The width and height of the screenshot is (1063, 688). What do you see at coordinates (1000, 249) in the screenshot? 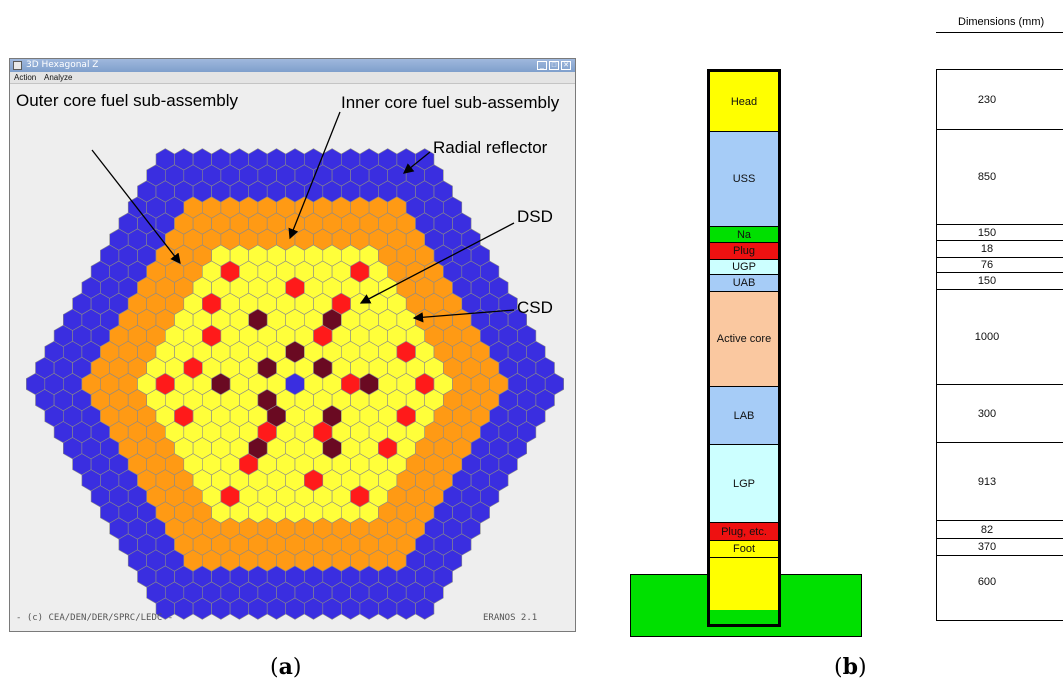
I see `dimension-value: 18` at bounding box center [1000, 249].